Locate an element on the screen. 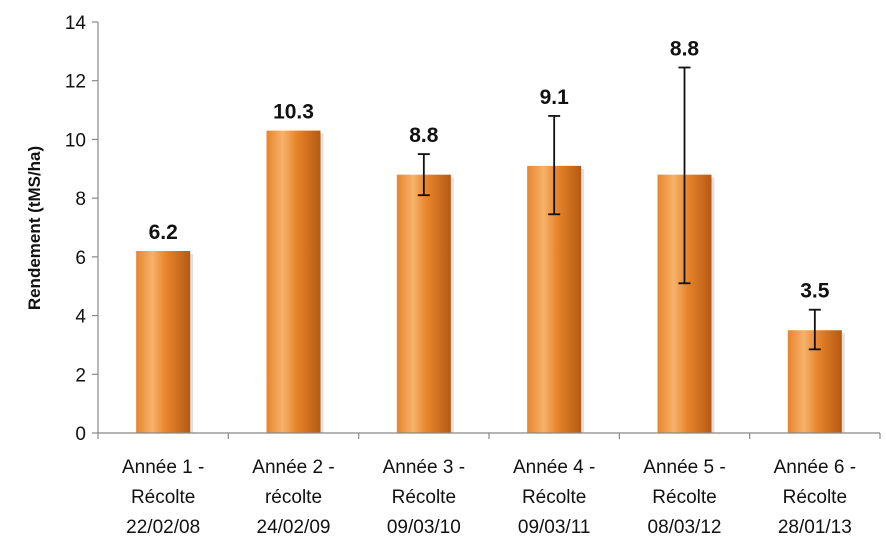 The image size is (886, 536). data-label: 6.2 is located at coordinates (163, 232).